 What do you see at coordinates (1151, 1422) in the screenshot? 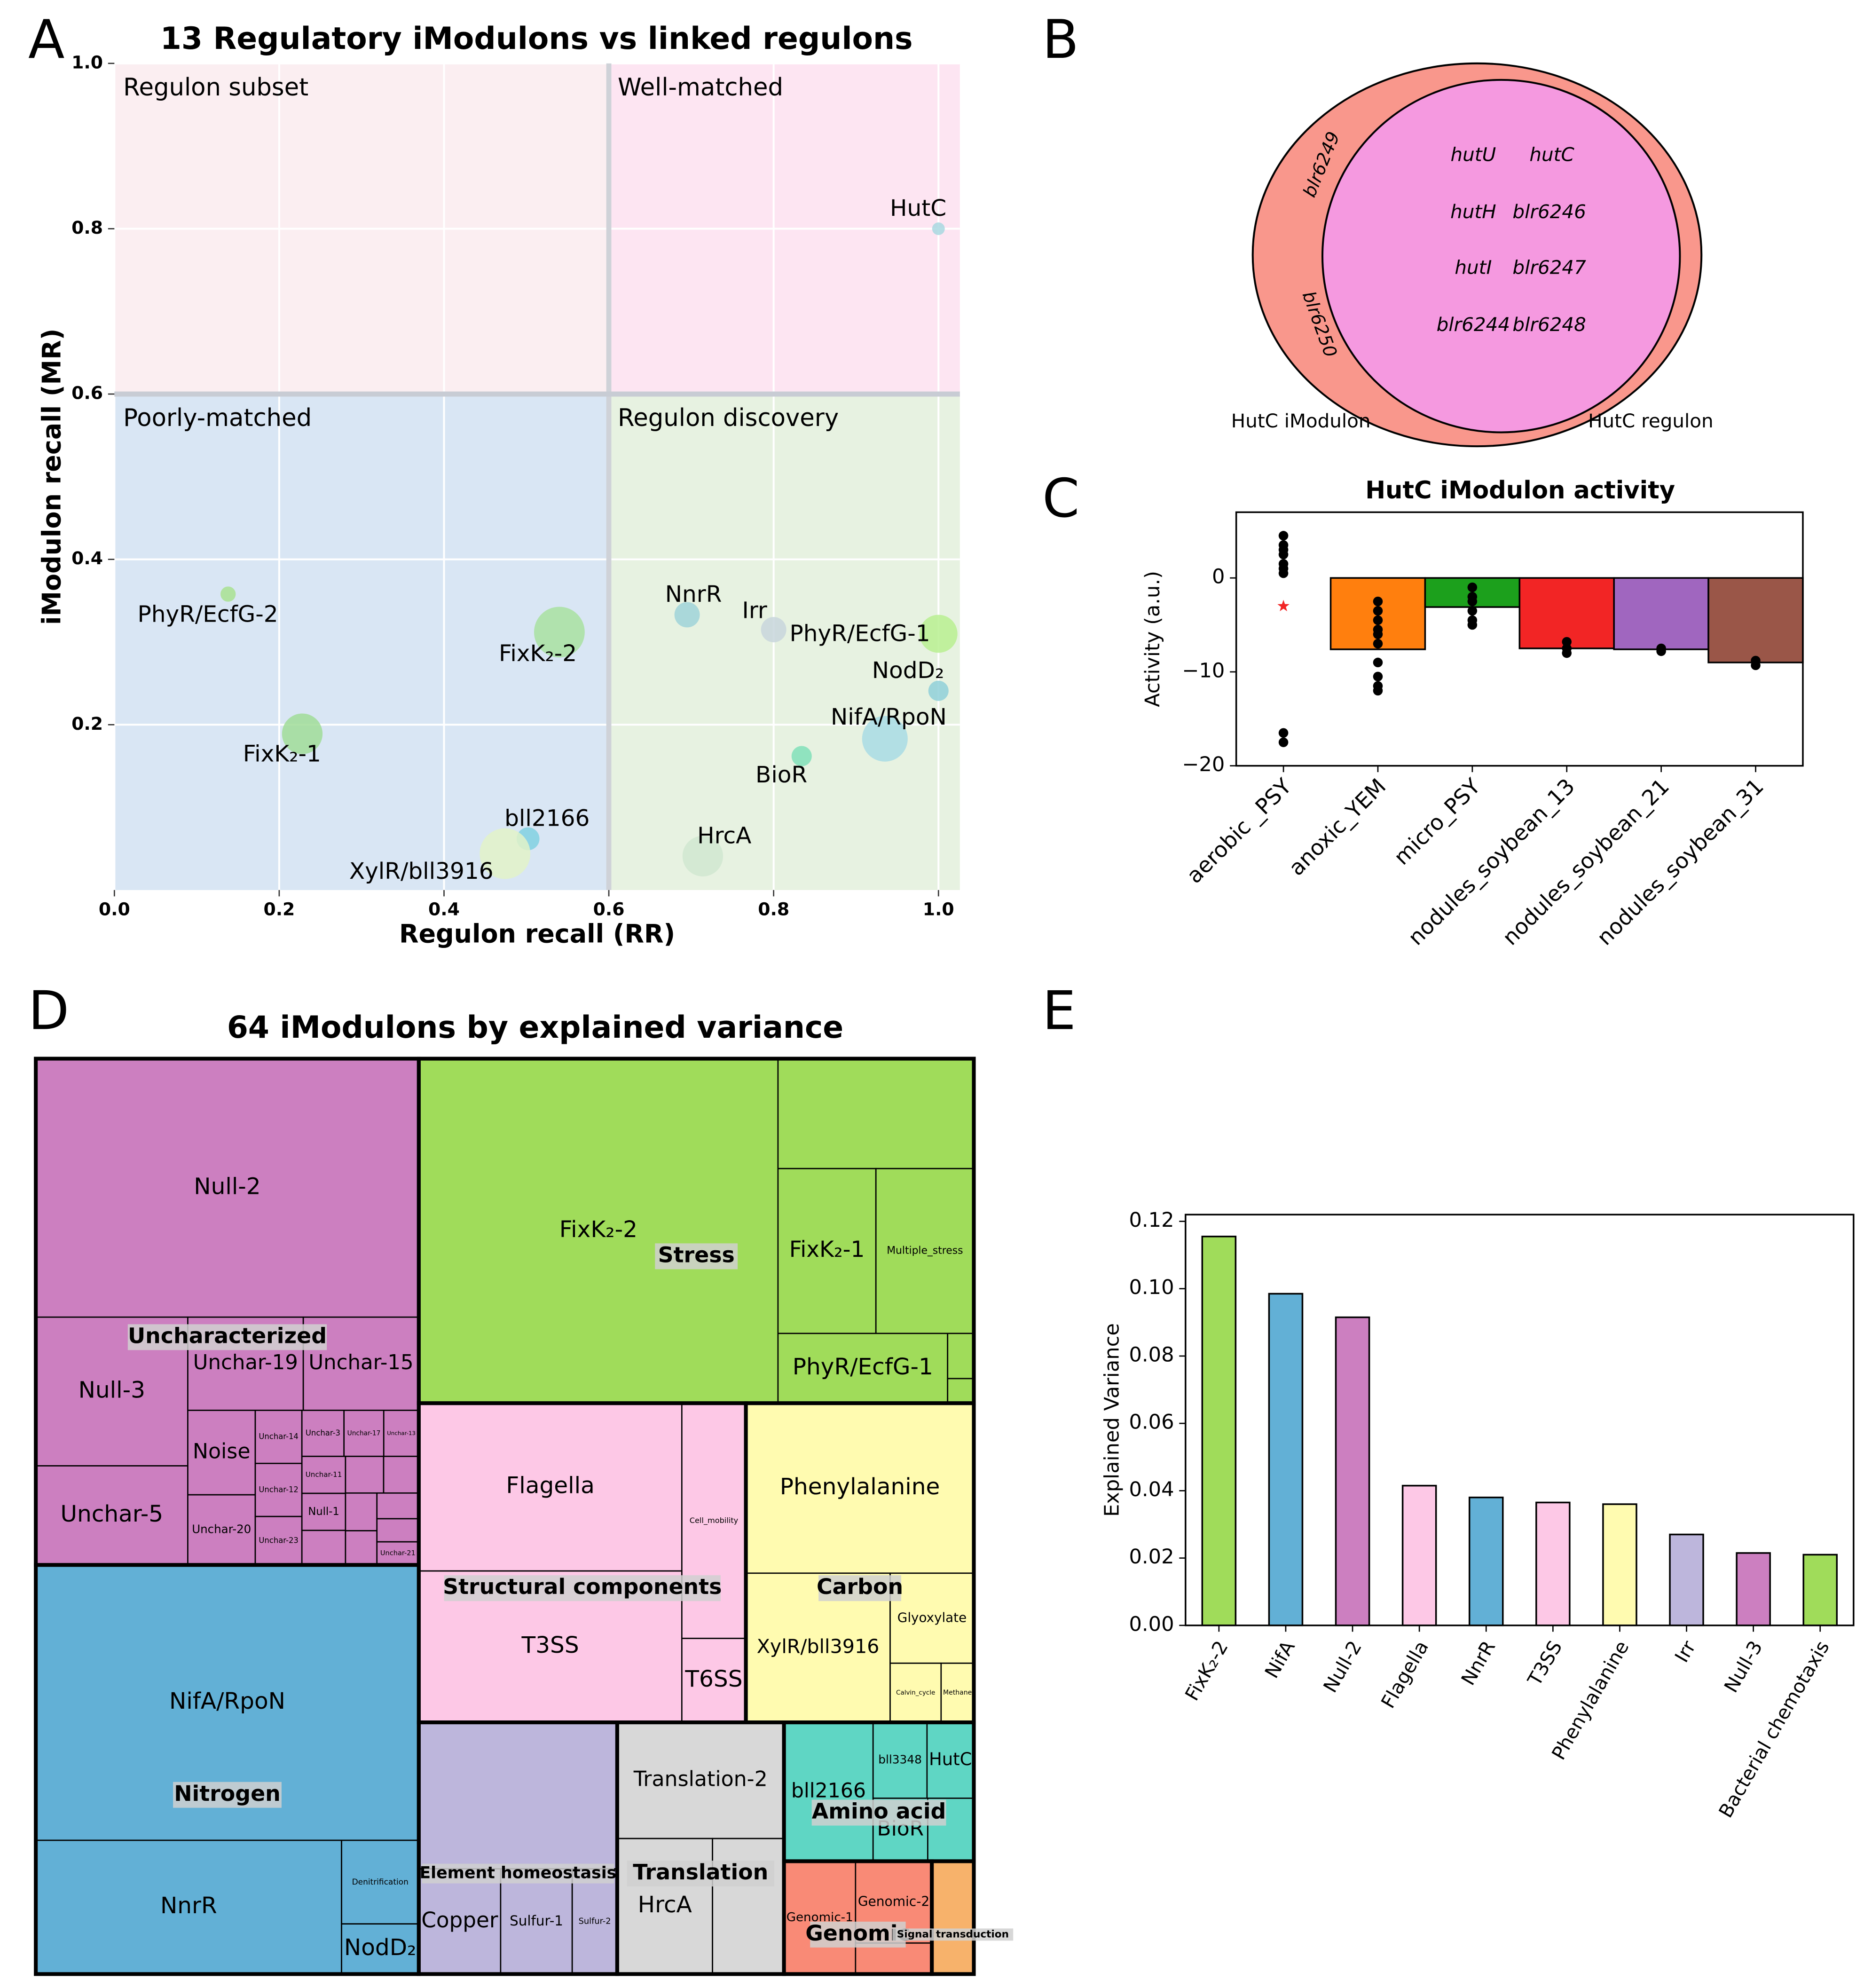
I see `y-tick-label: 0.06` at bounding box center [1151, 1422].